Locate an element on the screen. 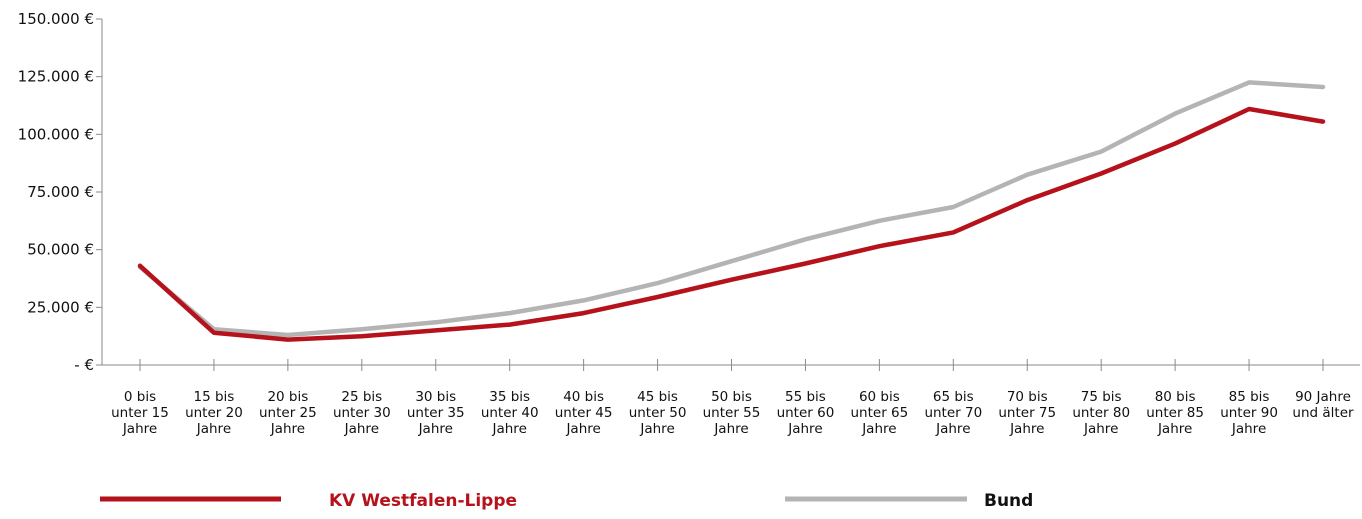 The image size is (1362, 519). x-tick-label-line: unter 80 is located at coordinates (1101, 413).